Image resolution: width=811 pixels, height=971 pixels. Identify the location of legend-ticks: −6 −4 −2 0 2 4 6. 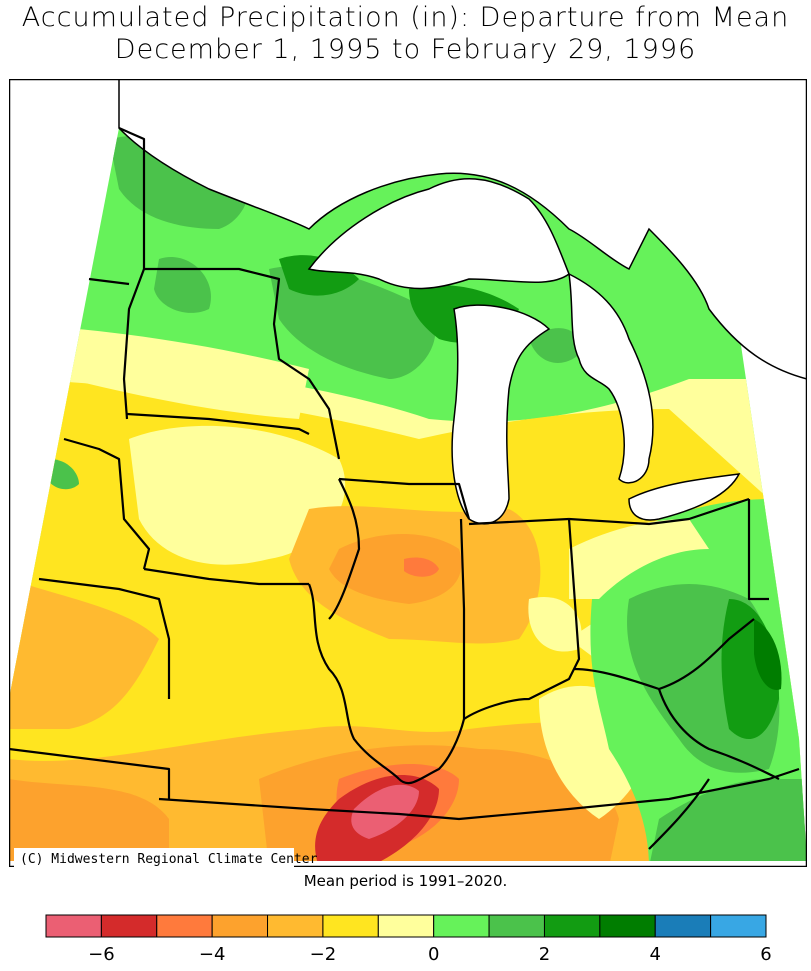
(430, 954).